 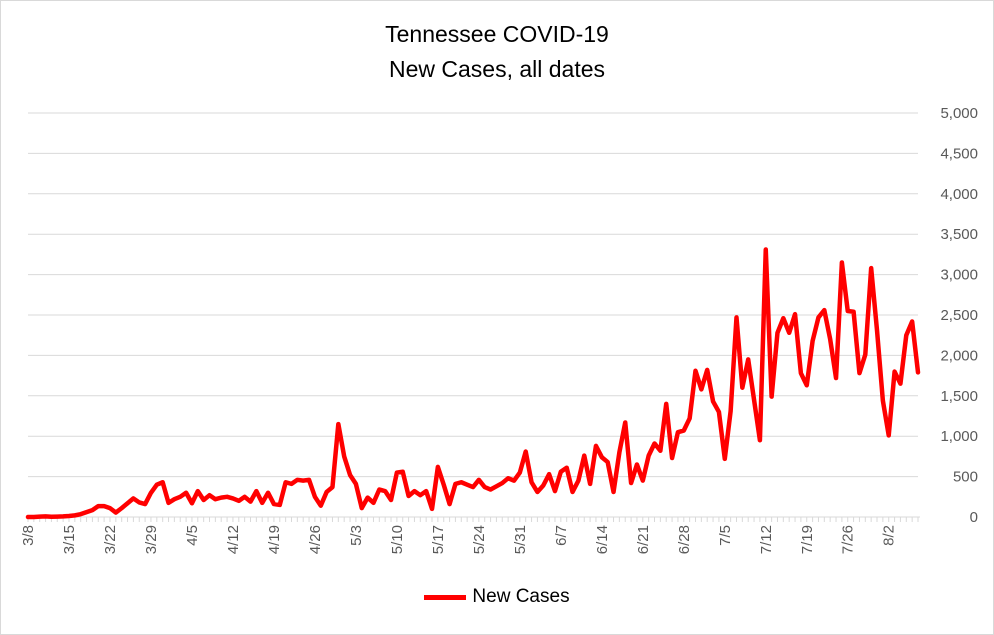 What do you see at coordinates (274, 539) in the screenshot?
I see `x-tick-label: 4/19` at bounding box center [274, 539].